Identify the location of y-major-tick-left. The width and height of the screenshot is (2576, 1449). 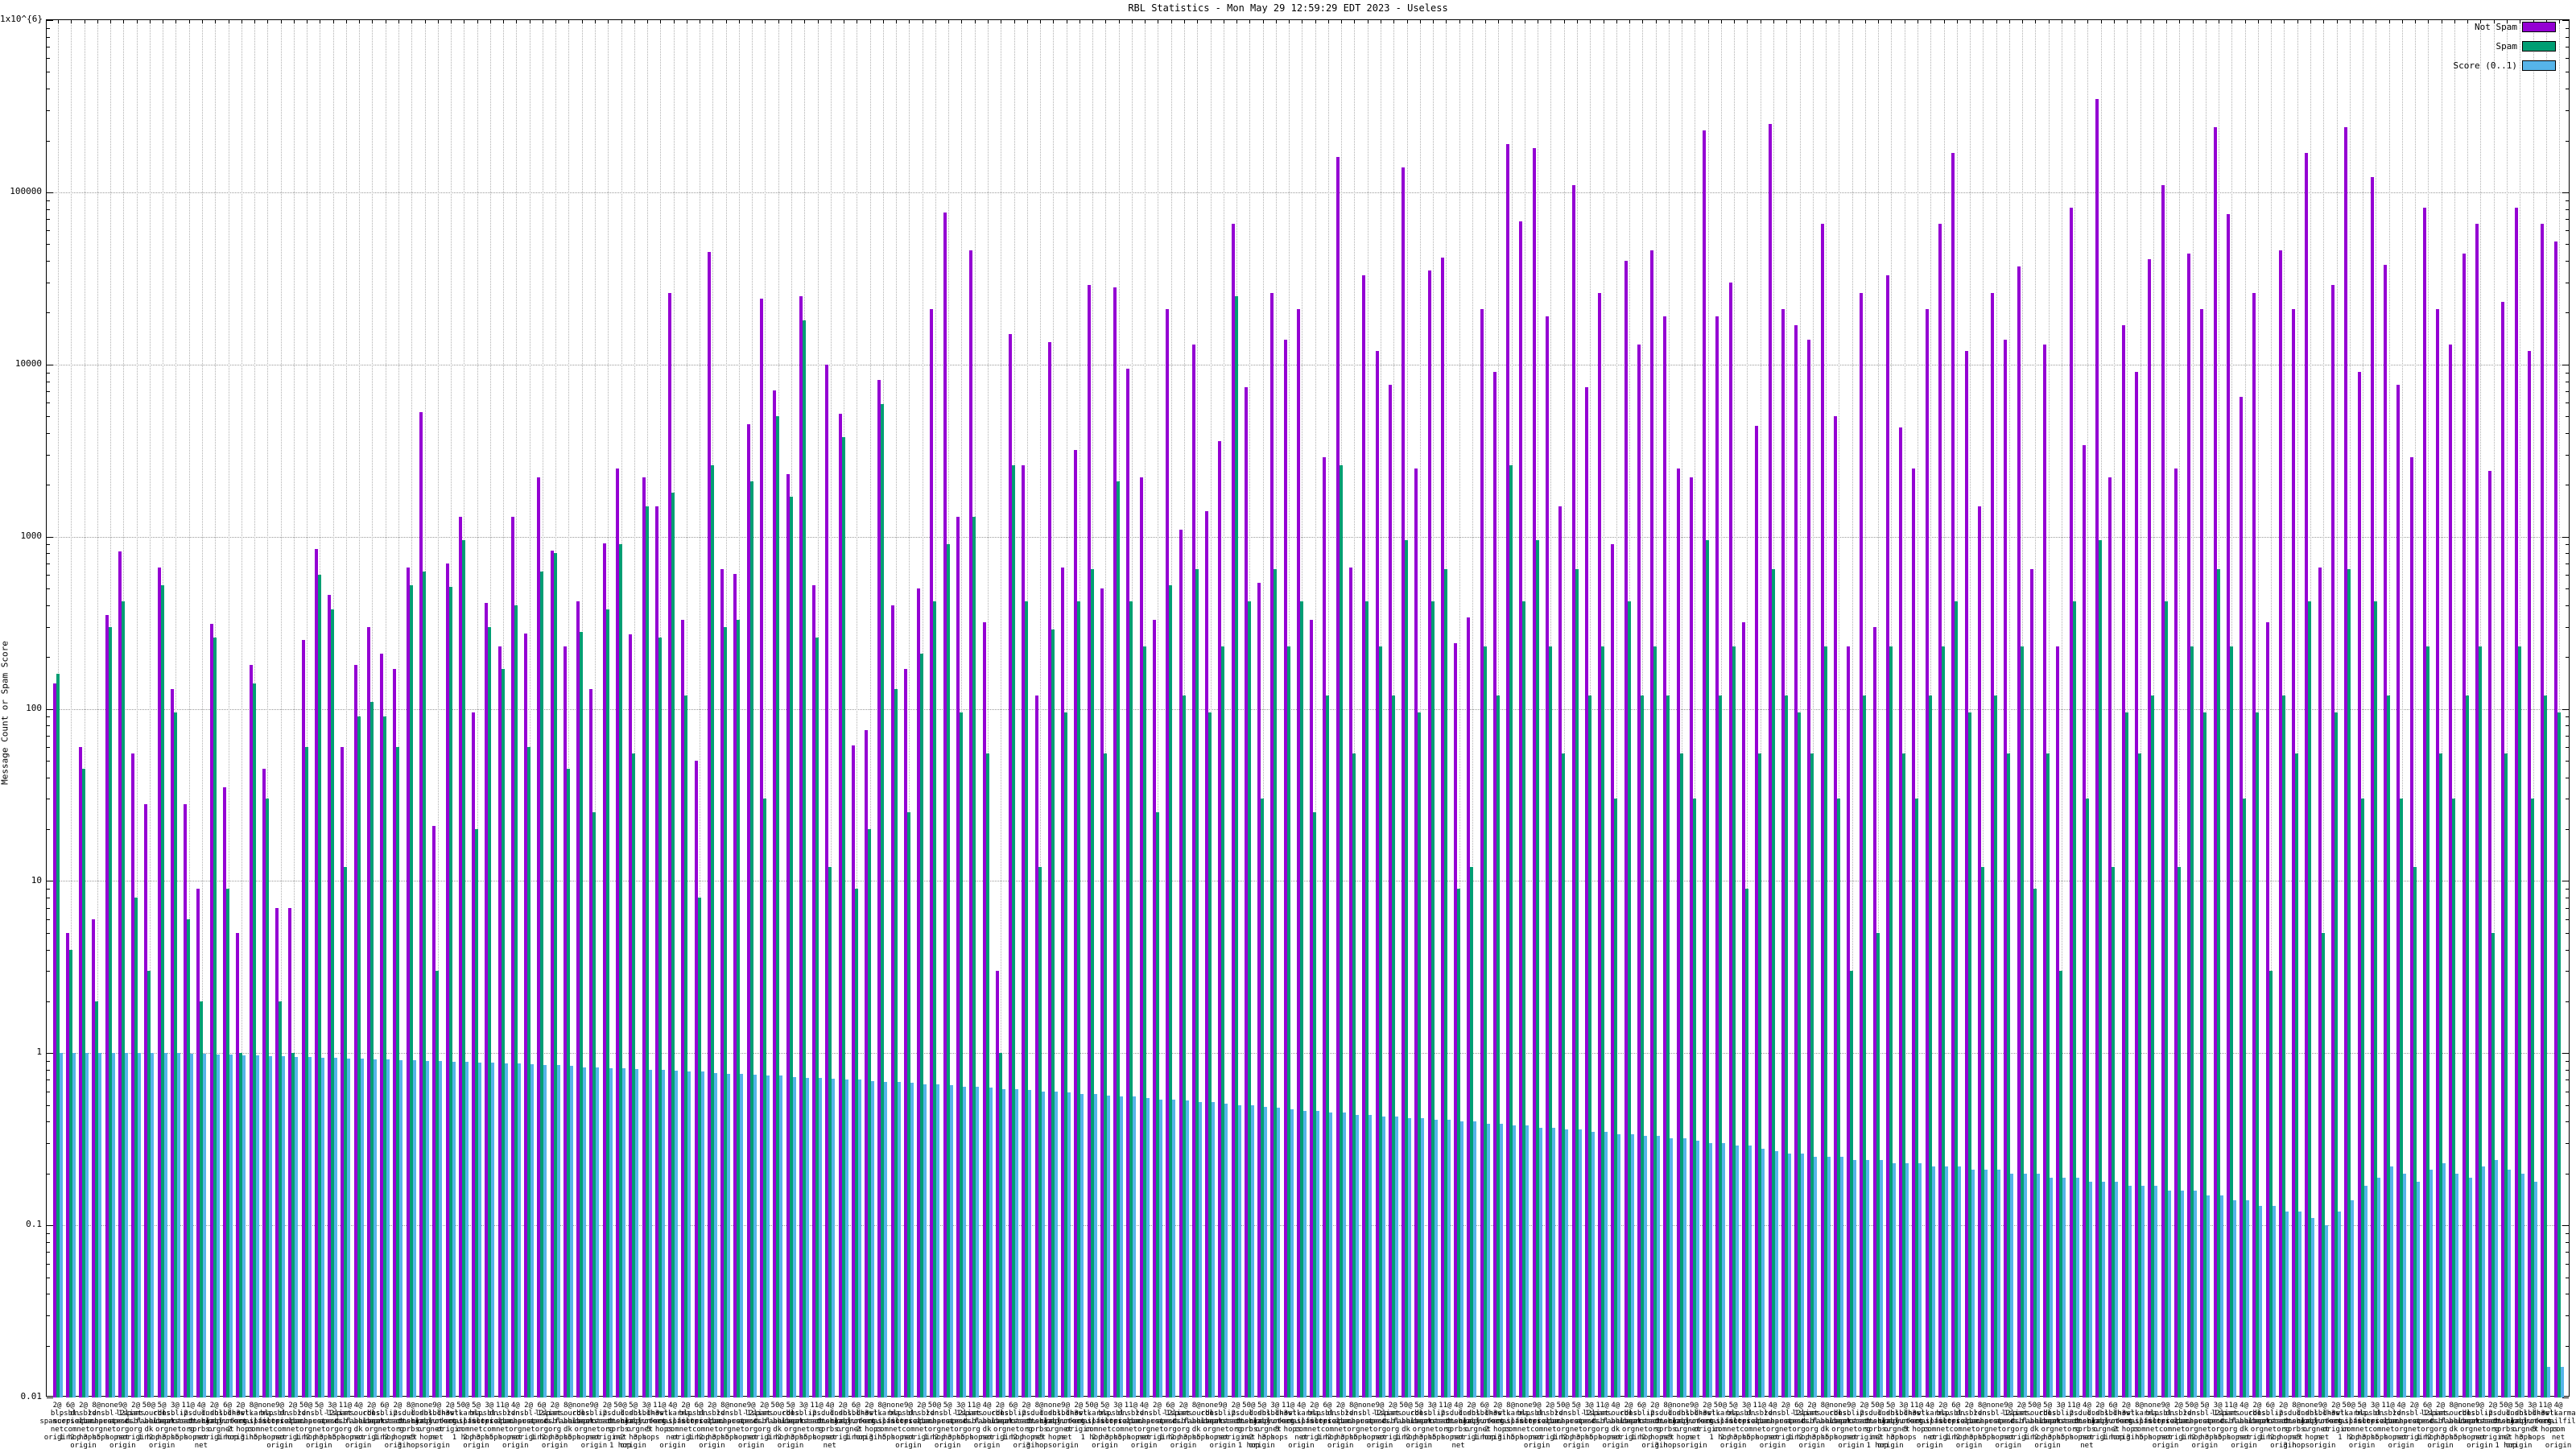
(50, 1054).